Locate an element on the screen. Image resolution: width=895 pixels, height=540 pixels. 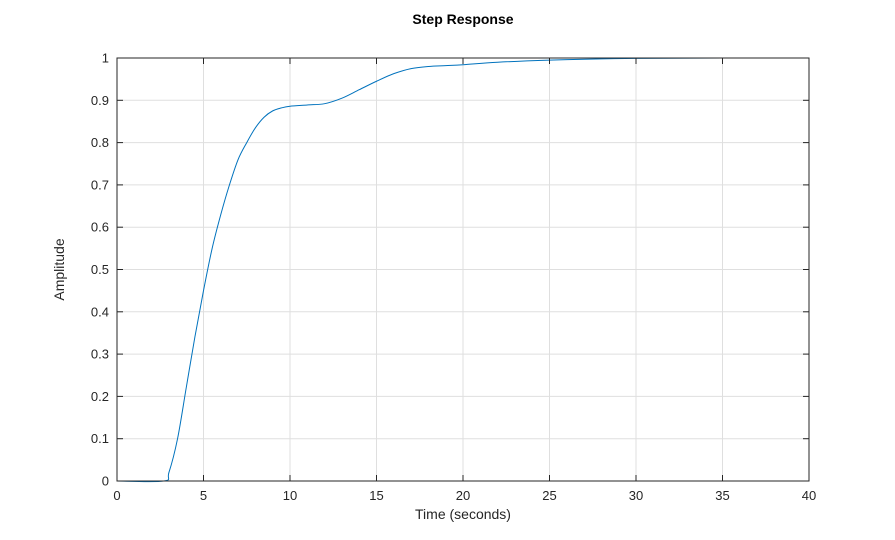
y-tick-label: 0.5 is located at coordinates (100, 269).